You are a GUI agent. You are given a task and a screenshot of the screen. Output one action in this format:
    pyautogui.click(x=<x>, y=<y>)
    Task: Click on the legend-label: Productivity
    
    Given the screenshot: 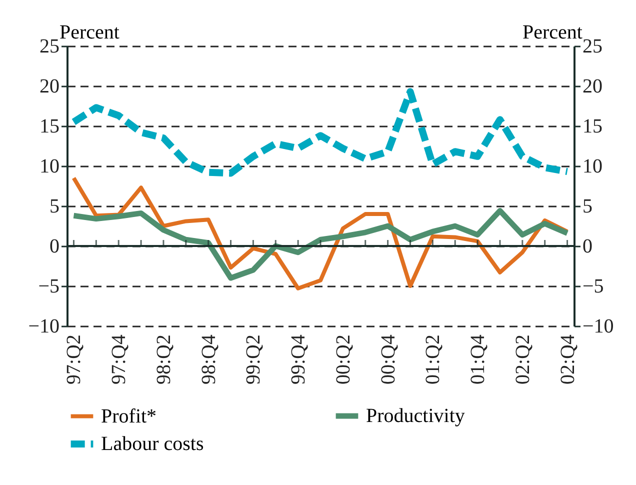 What is the action you would take?
    pyautogui.click(x=415, y=416)
    